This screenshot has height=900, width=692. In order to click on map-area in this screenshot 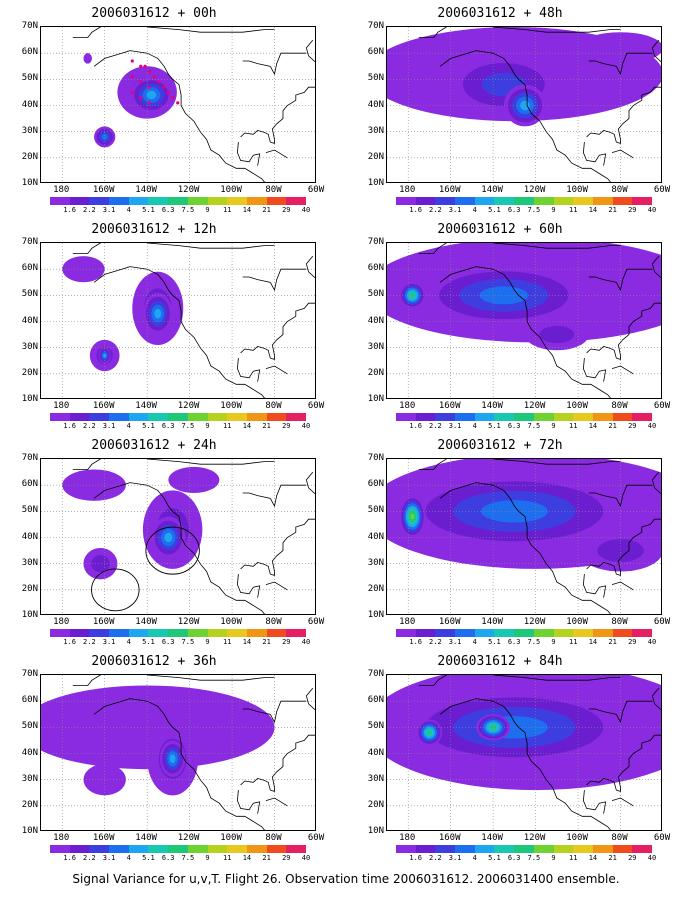, I will do `click(524, 752)`.